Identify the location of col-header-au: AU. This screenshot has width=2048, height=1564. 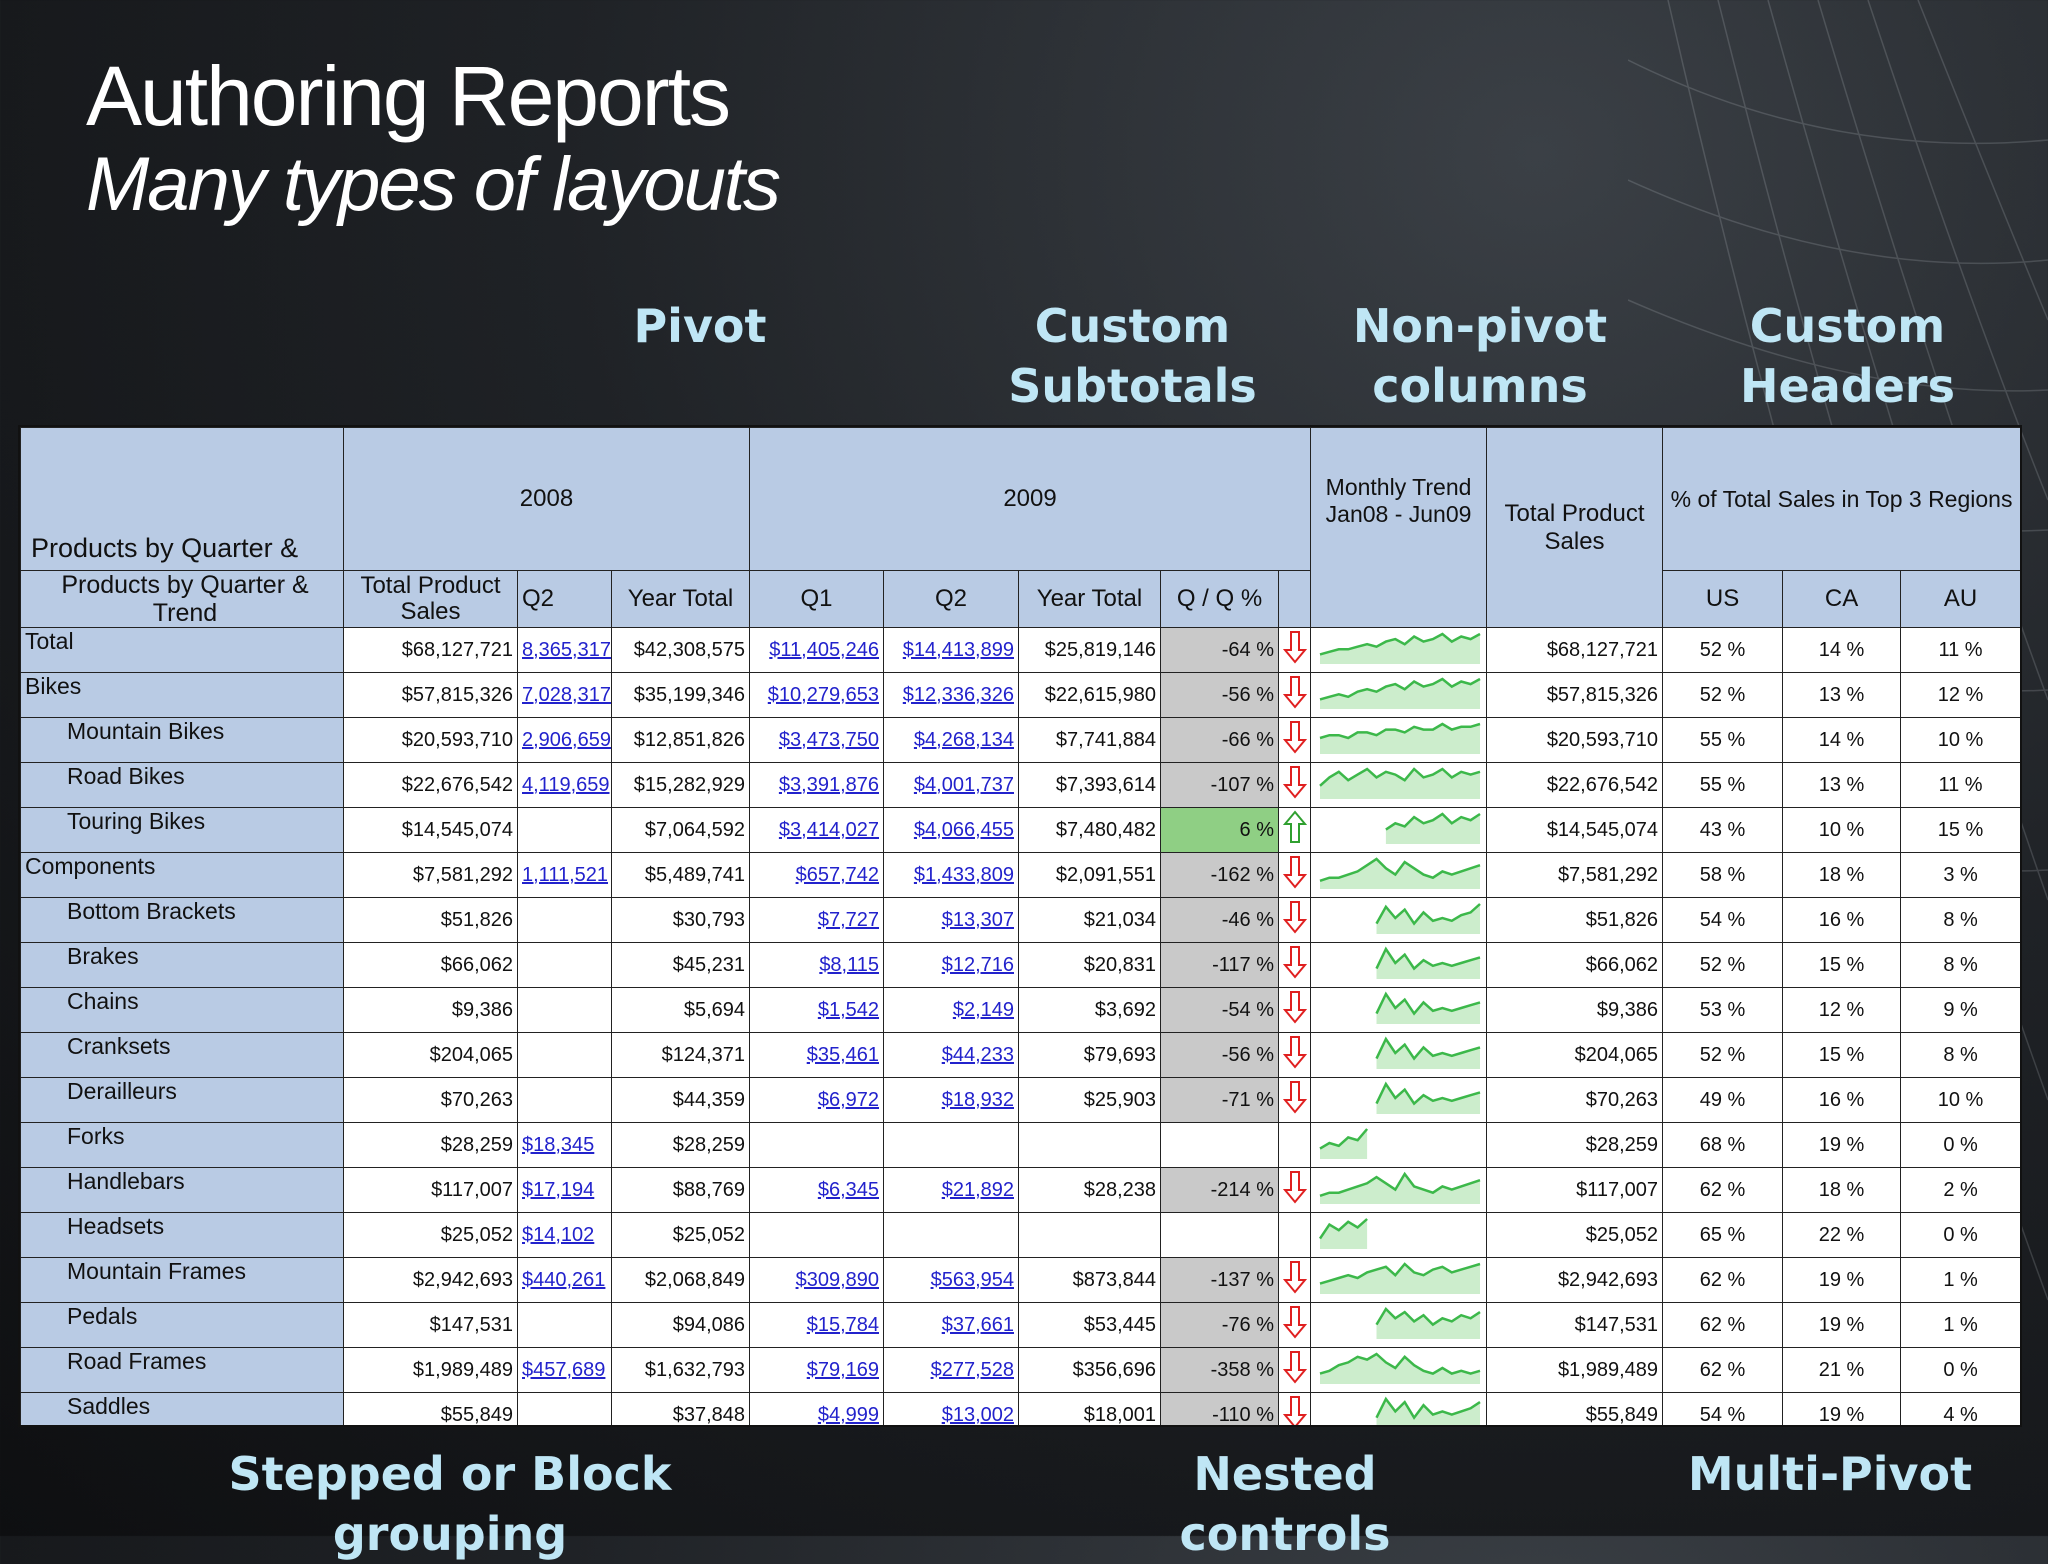
(1960, 599).